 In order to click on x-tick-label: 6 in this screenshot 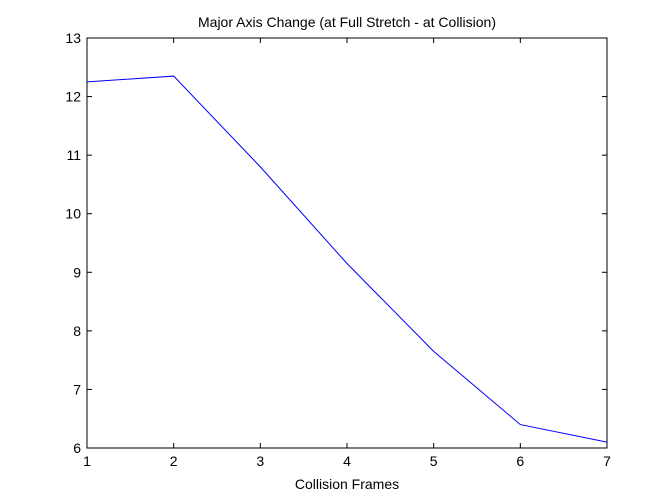, I will do `click(520, 461)`.